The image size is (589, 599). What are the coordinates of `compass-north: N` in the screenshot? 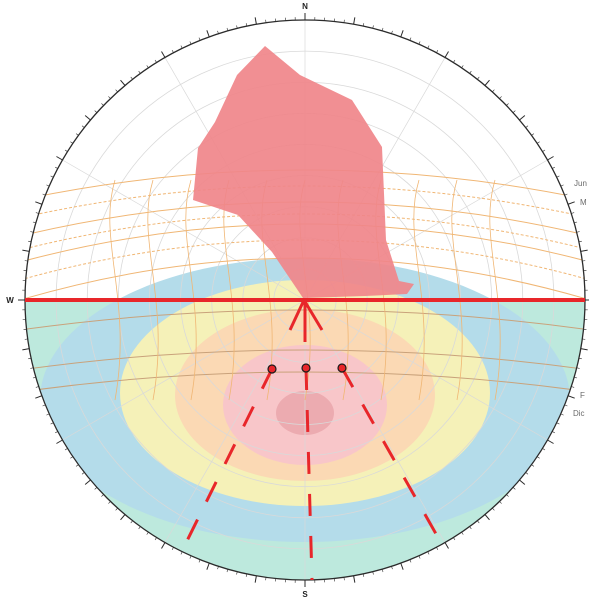 It's located at (305, 6).